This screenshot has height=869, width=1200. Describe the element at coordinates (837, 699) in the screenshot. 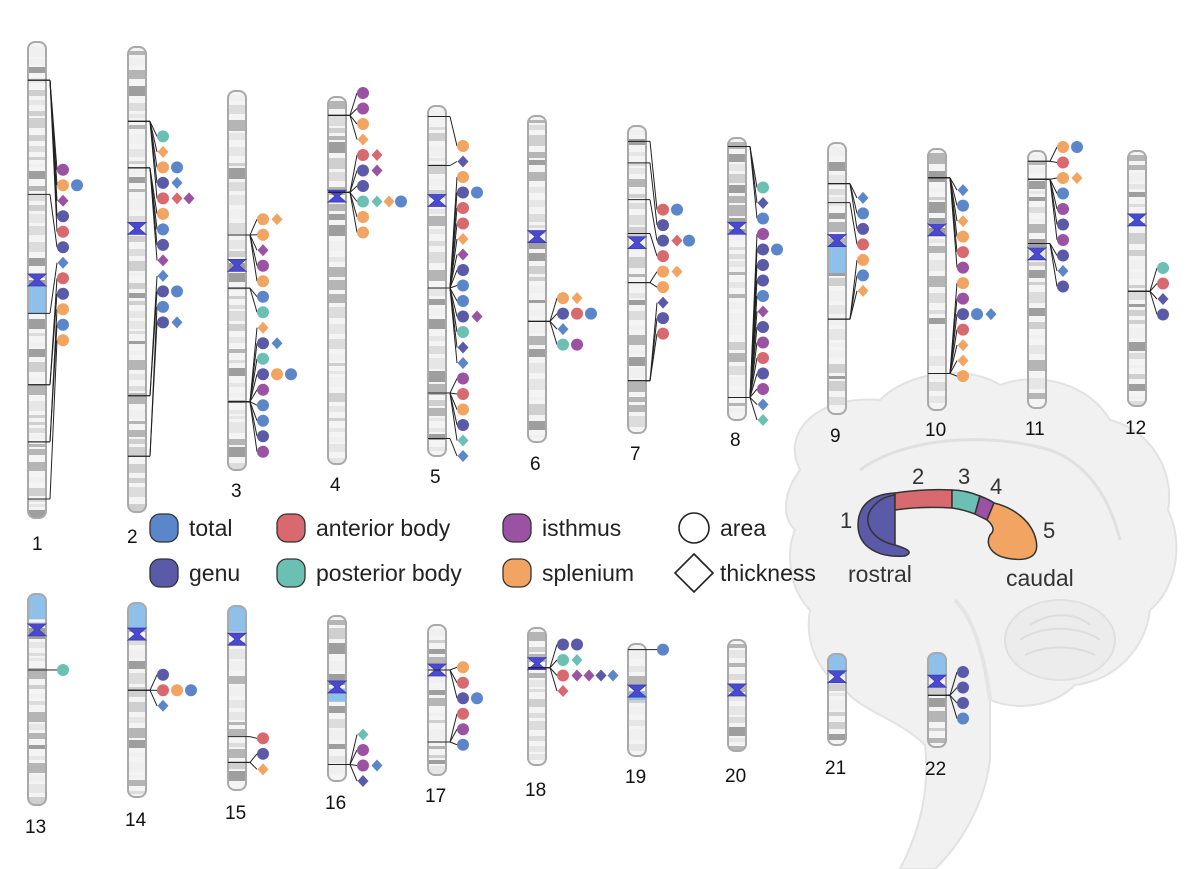

I see `chromosome-21-outline` at that location.